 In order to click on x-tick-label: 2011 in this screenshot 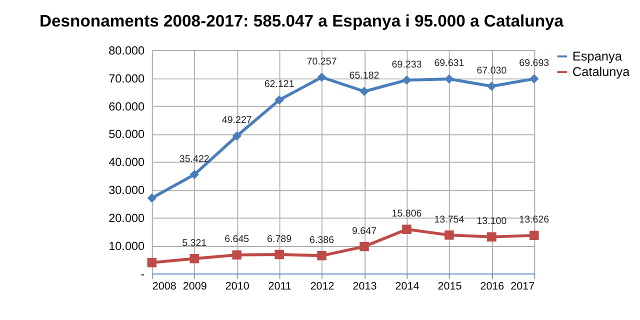, I will do `click(280, 286)`.